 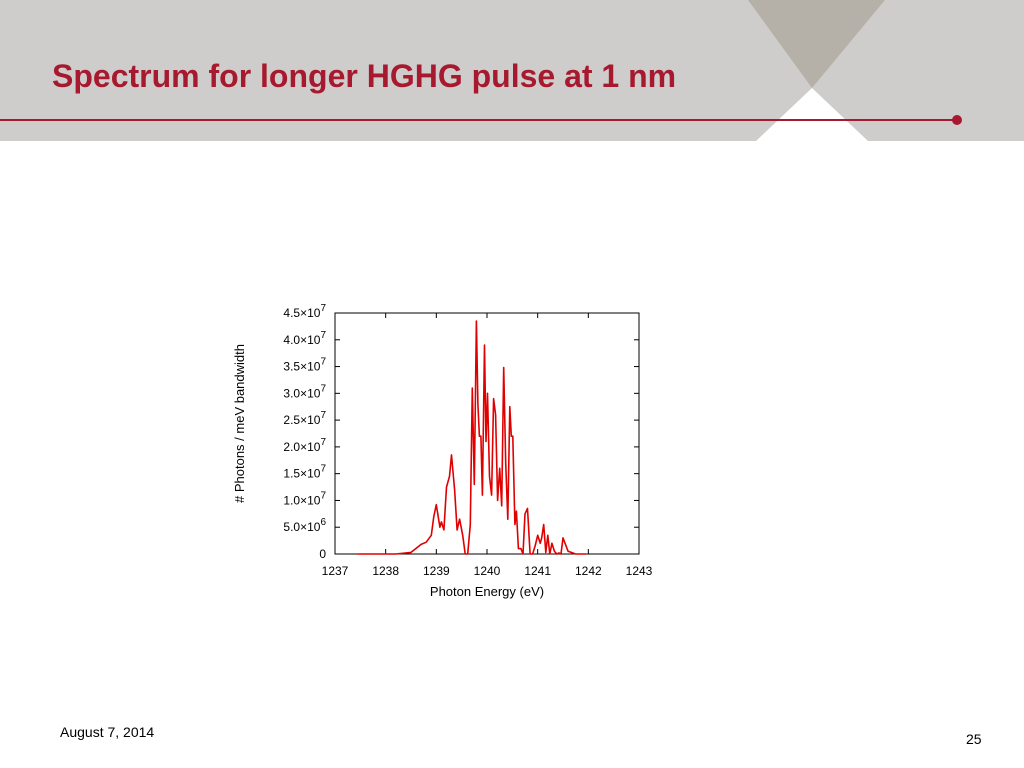 I want to click on x-tick-label: 1237, so click(x=335, y=571).